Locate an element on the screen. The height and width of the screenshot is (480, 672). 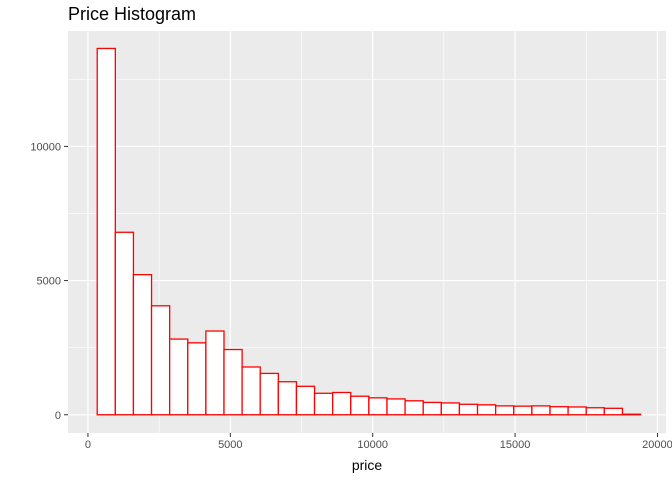
x-tick-label: 20000 is located at coordinates (657, 445).